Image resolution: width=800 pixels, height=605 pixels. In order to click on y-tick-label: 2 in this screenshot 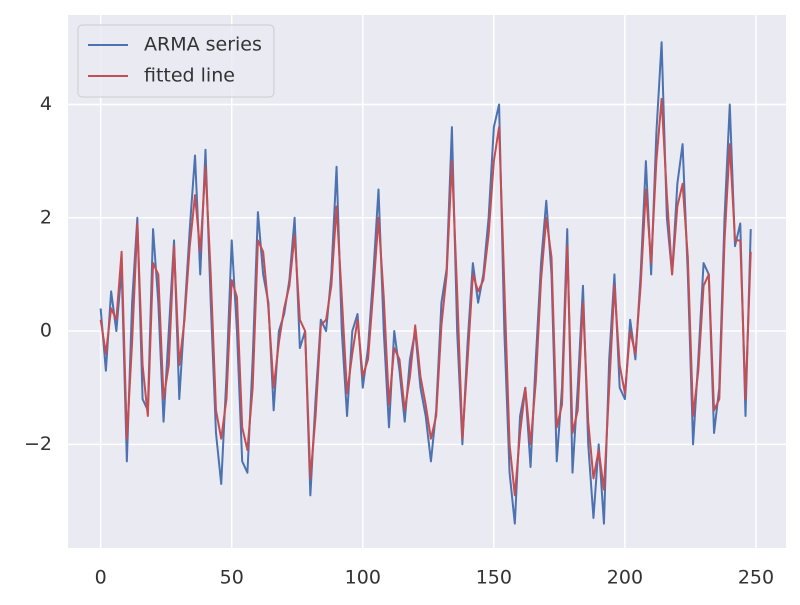, I will do `click(46, 217)`.